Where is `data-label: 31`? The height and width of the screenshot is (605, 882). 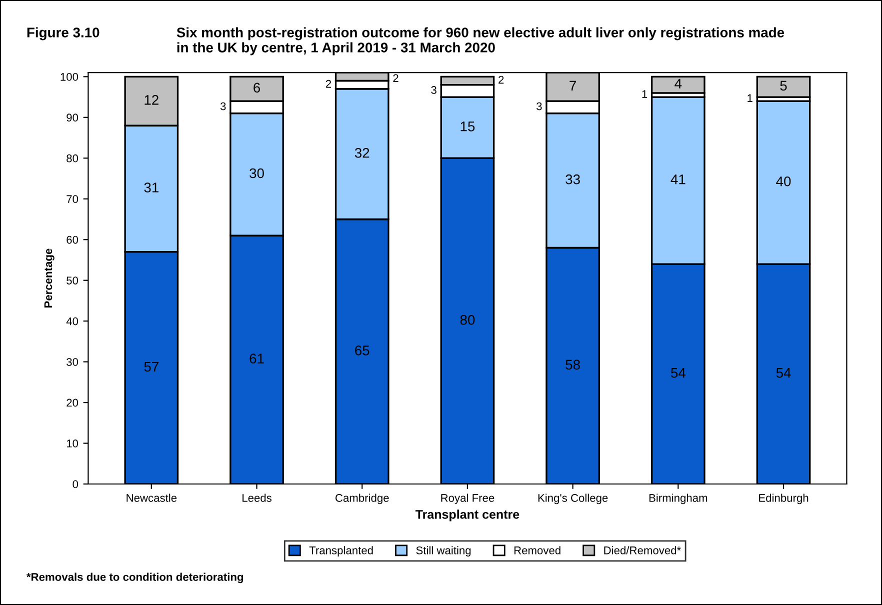 data-label: 31 is located at coordinates (151, 187).